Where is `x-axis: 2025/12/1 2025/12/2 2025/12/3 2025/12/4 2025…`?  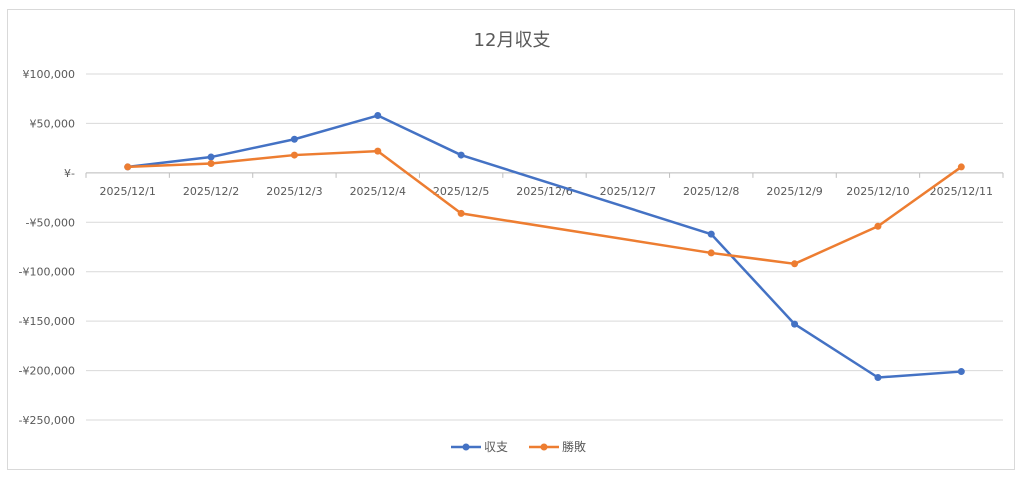 x-axis: 2025/12/1 2025/12/2 2025/12/3 2025/12/4 2025… is located at coordinates (544, 185).